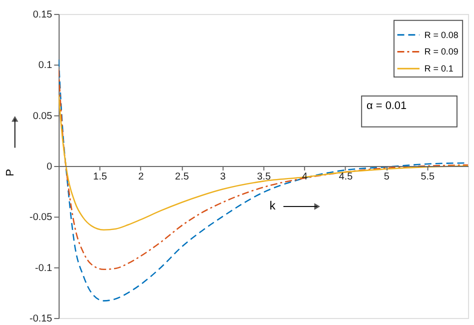 The width and height of the screenshot is (474, 325). I want to click on x-tick-label: 2.5, so click(182, 176).